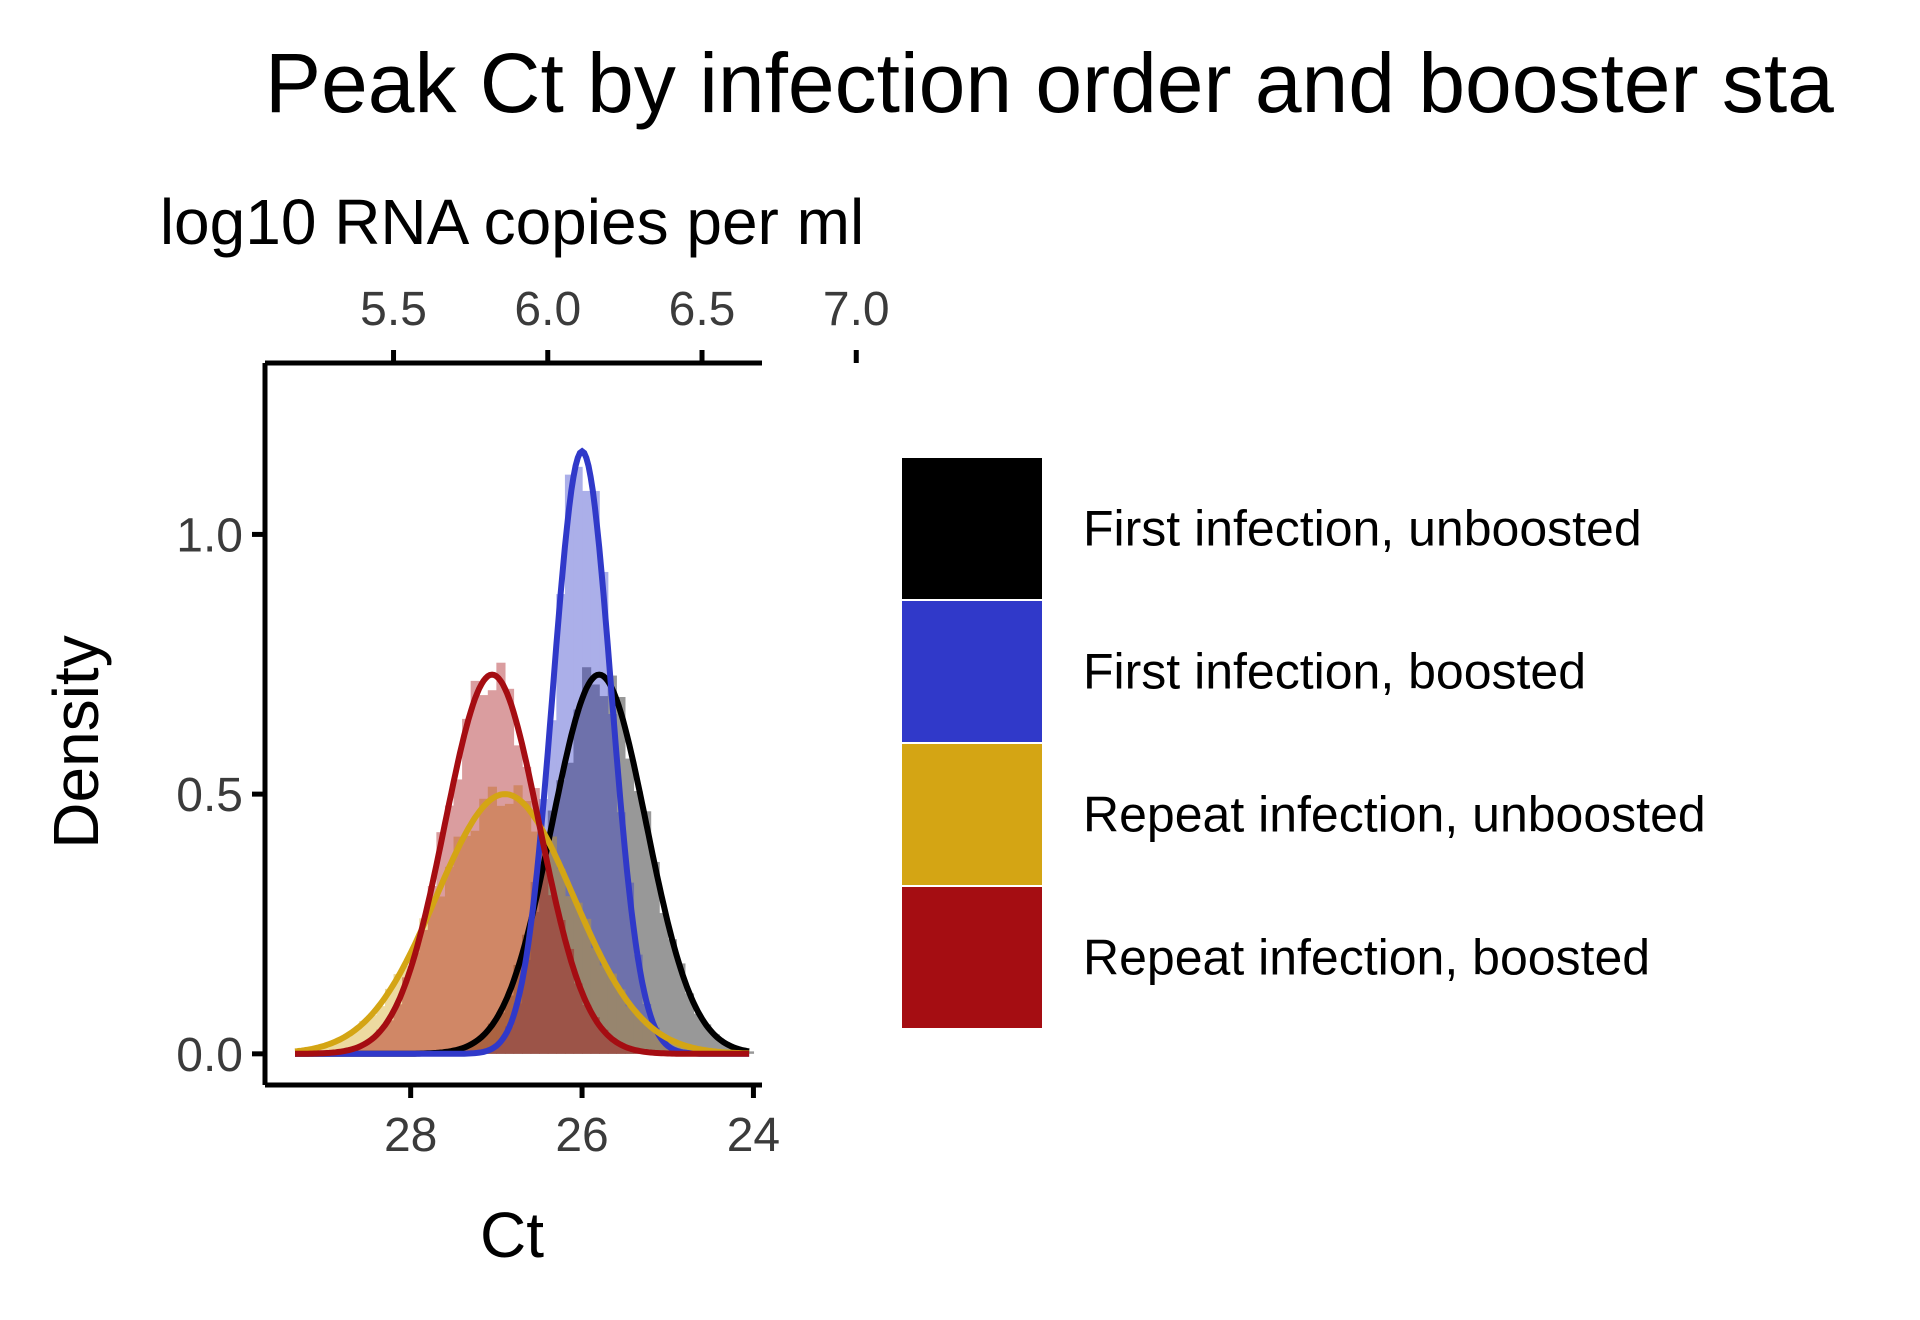  What do you see at coordinates (209, 535) in the screenshot?
I see `y-tick-label: 1.0` at bounding box center [209, 535].